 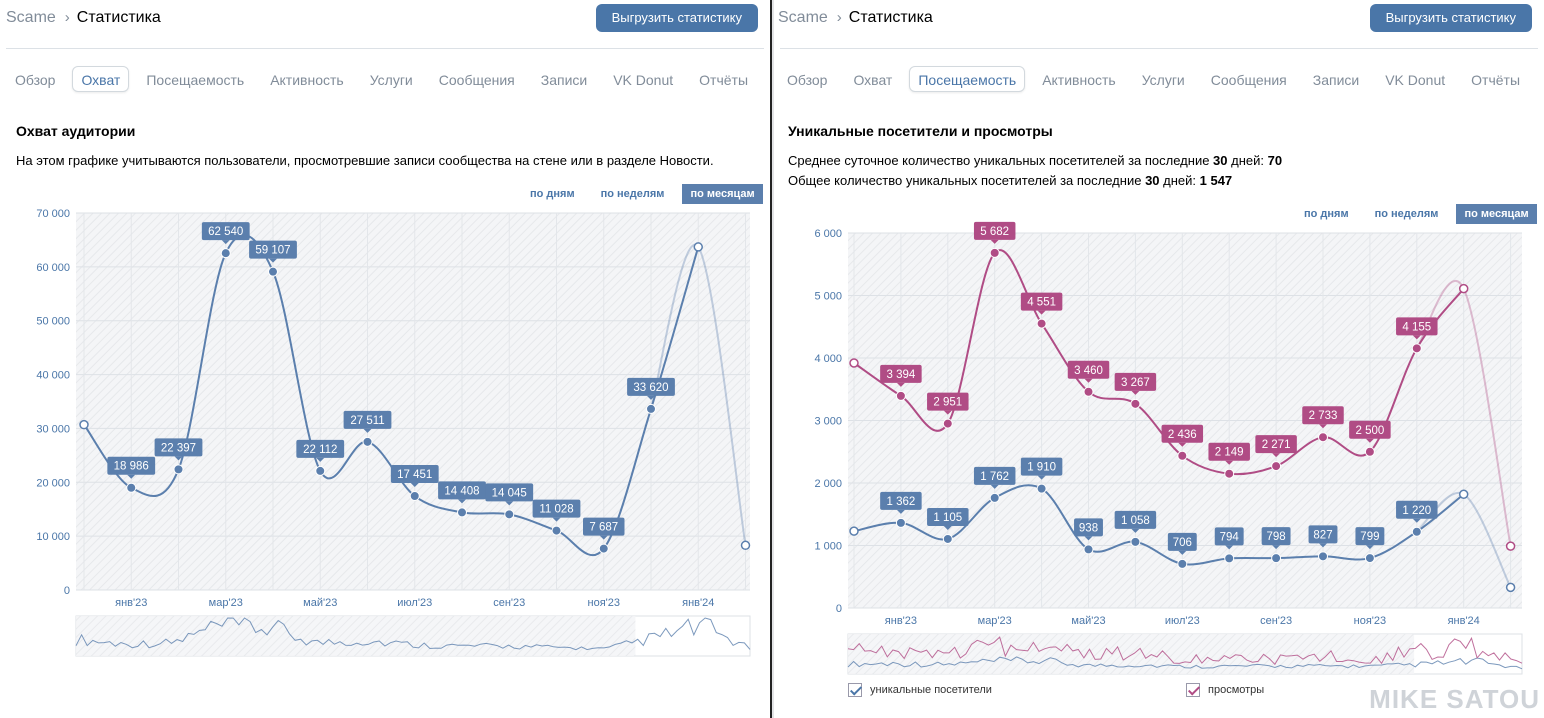 What do you see at coordinates (1220, 160) in the screenshot?
I see `avg-days: 30` at bounding box center [1220, 160].